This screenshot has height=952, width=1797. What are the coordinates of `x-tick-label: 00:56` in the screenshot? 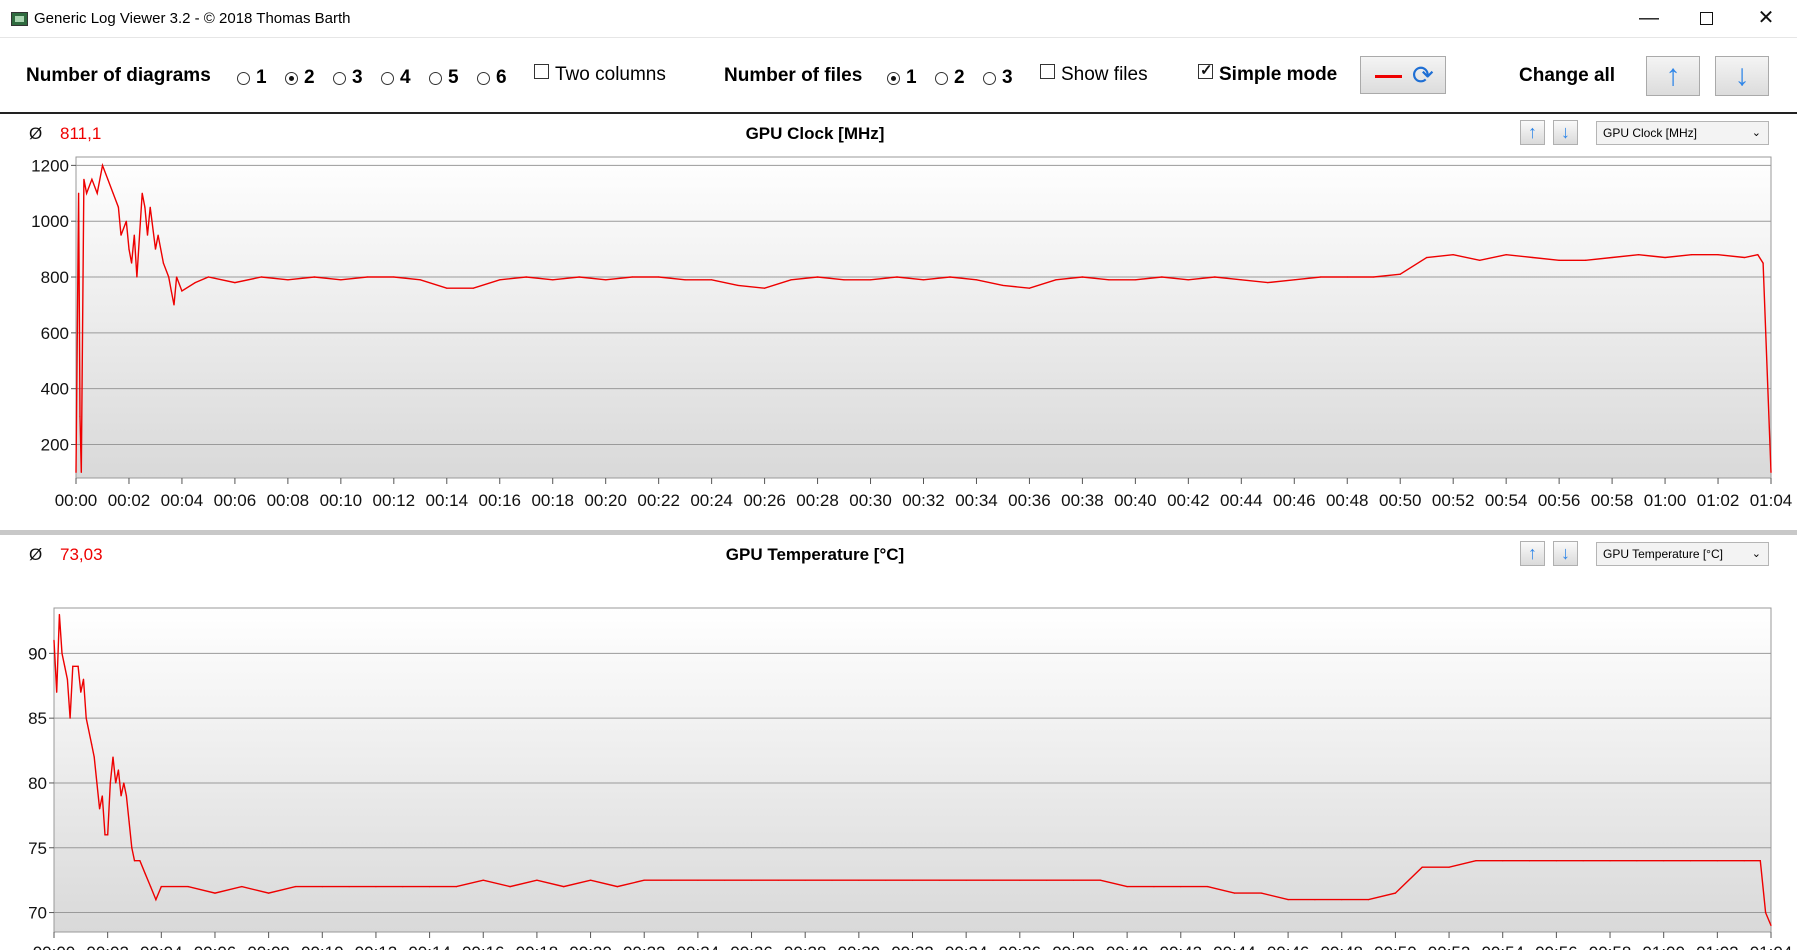 It's located at (1559, 500).